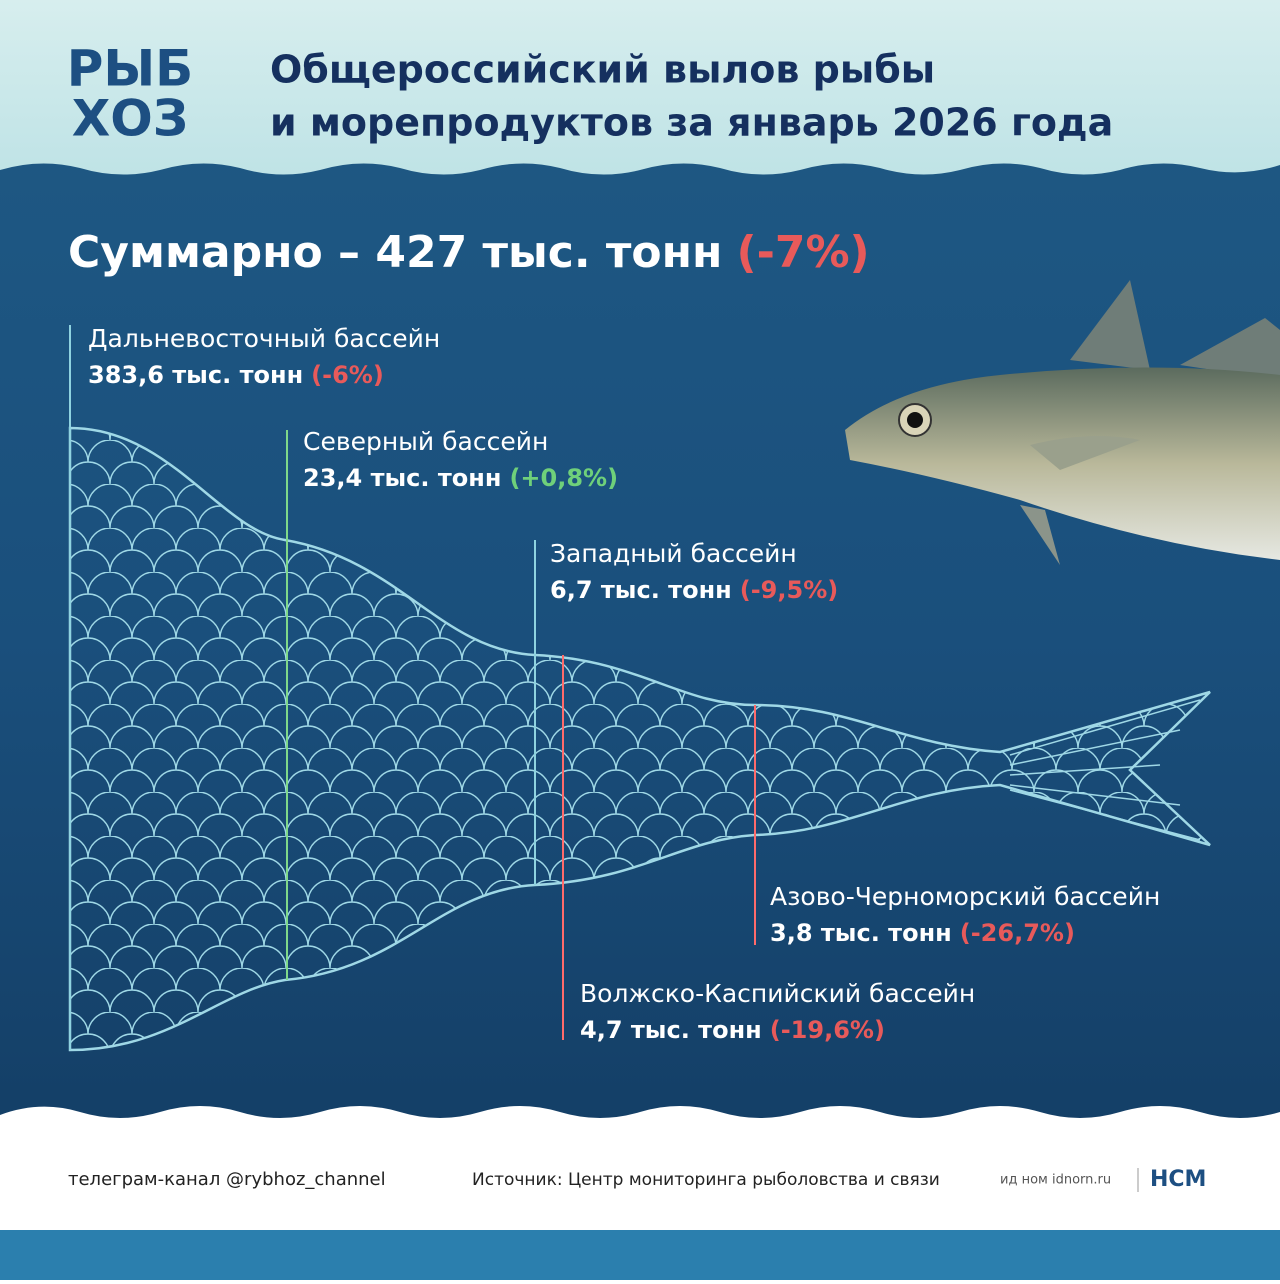 The image size is (1280, 1284). What do you see at coordinates (673, 553) in the screenshot?
I see `basin-name: Западный бассейн` at bounding box center [673, 553].